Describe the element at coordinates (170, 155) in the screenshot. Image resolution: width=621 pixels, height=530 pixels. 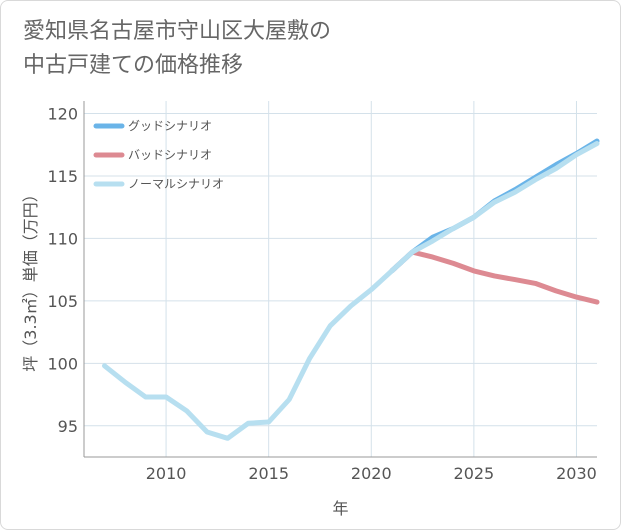
I see `legend-label-1: バッドシナリオ` at that location.